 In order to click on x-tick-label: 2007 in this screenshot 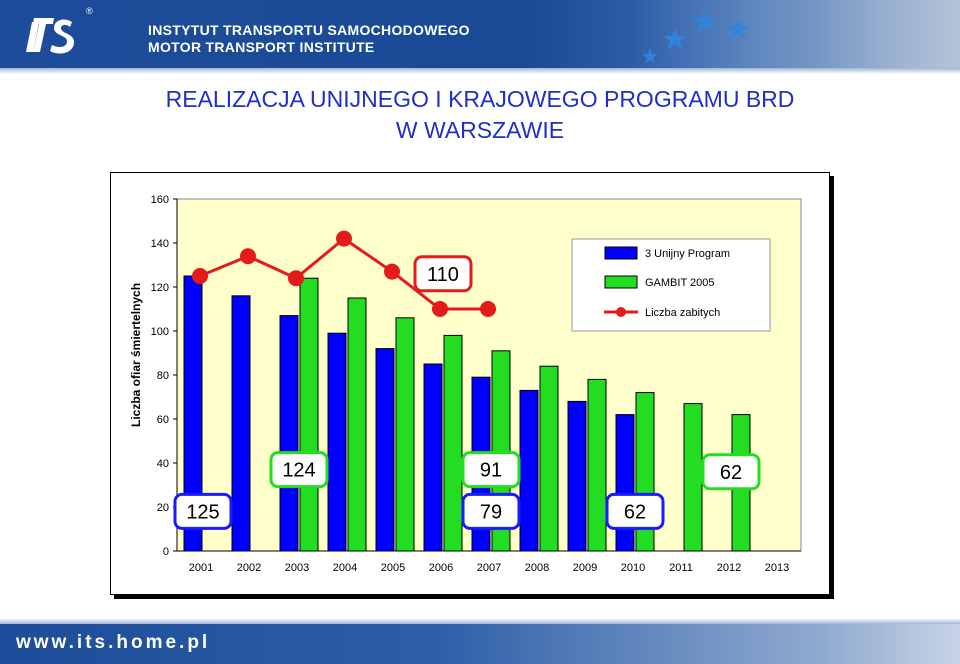, I will do `click(489, 568)`.